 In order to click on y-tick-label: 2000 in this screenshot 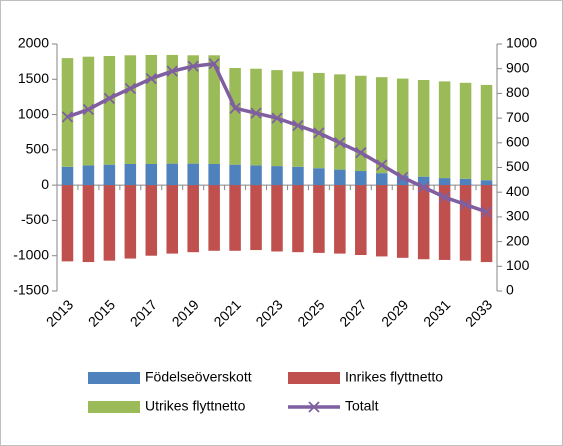, I will do `click(33, 43)`.